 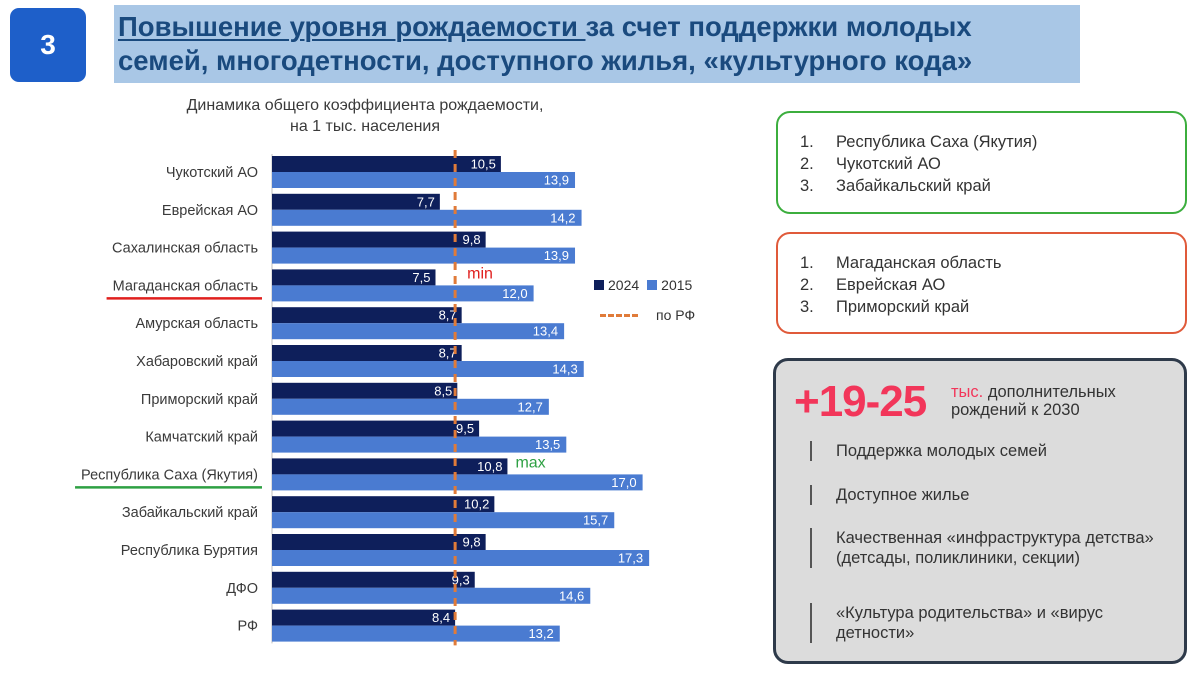 I want to click on data-label-2015: 12,0, so click(x=514, y=293).